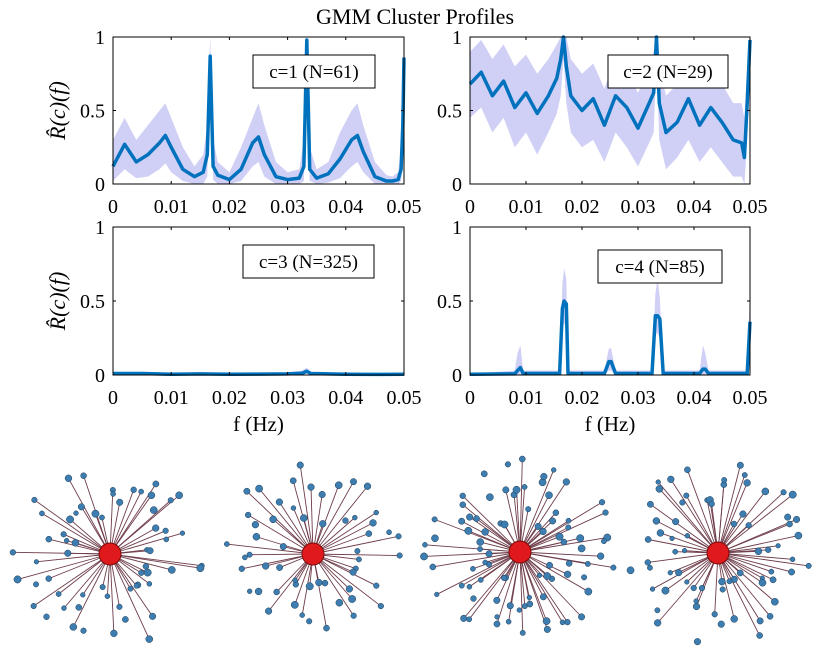  I want to click on network-c1, so click(107, 557).